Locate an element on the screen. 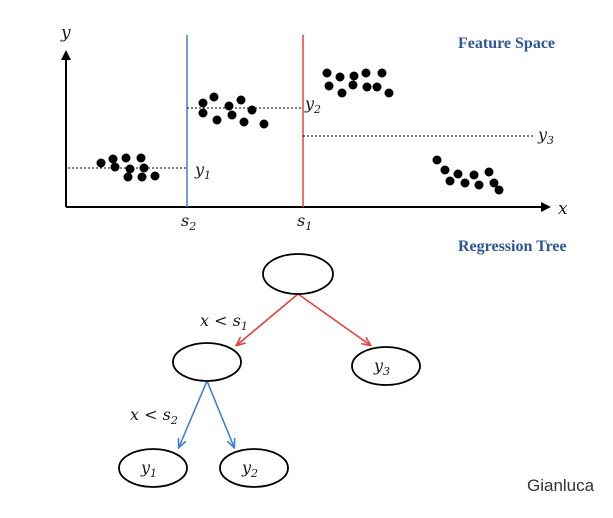  mean-label-y2: y2 is located at coordinates (312, 105).